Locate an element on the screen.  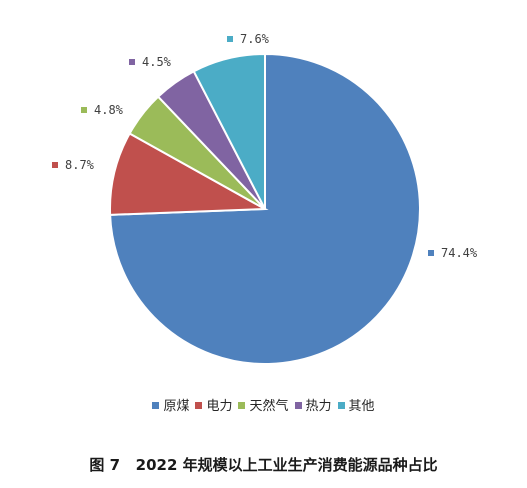
data-label-other: 7.6% is located at coordinates (255, 39).